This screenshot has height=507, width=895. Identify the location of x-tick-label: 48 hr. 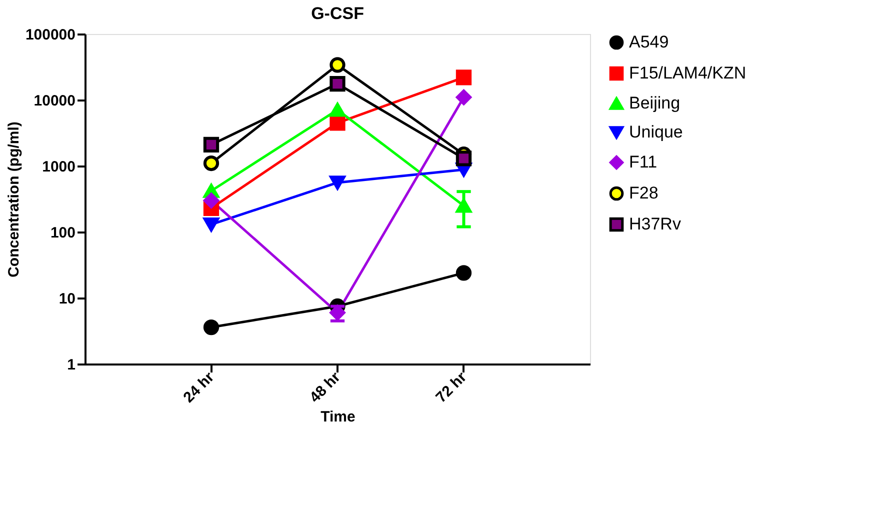
(325, 387).